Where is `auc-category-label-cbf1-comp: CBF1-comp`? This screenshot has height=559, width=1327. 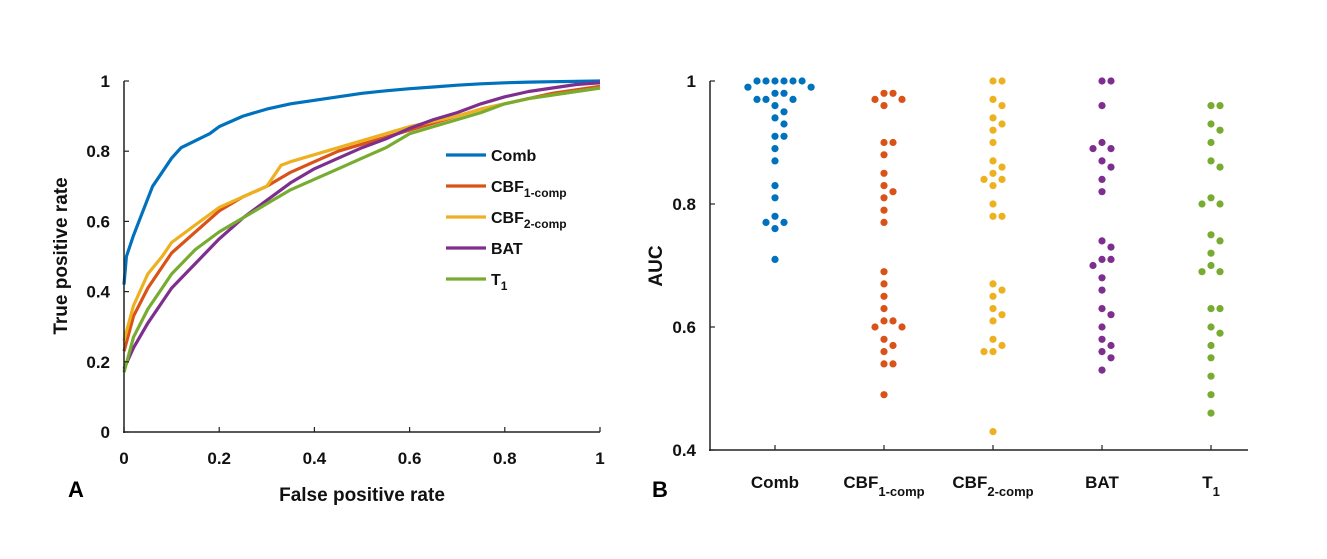
auc-category-label-cbf1-comp: CBF1-comp is located at coordinates (883, 486).